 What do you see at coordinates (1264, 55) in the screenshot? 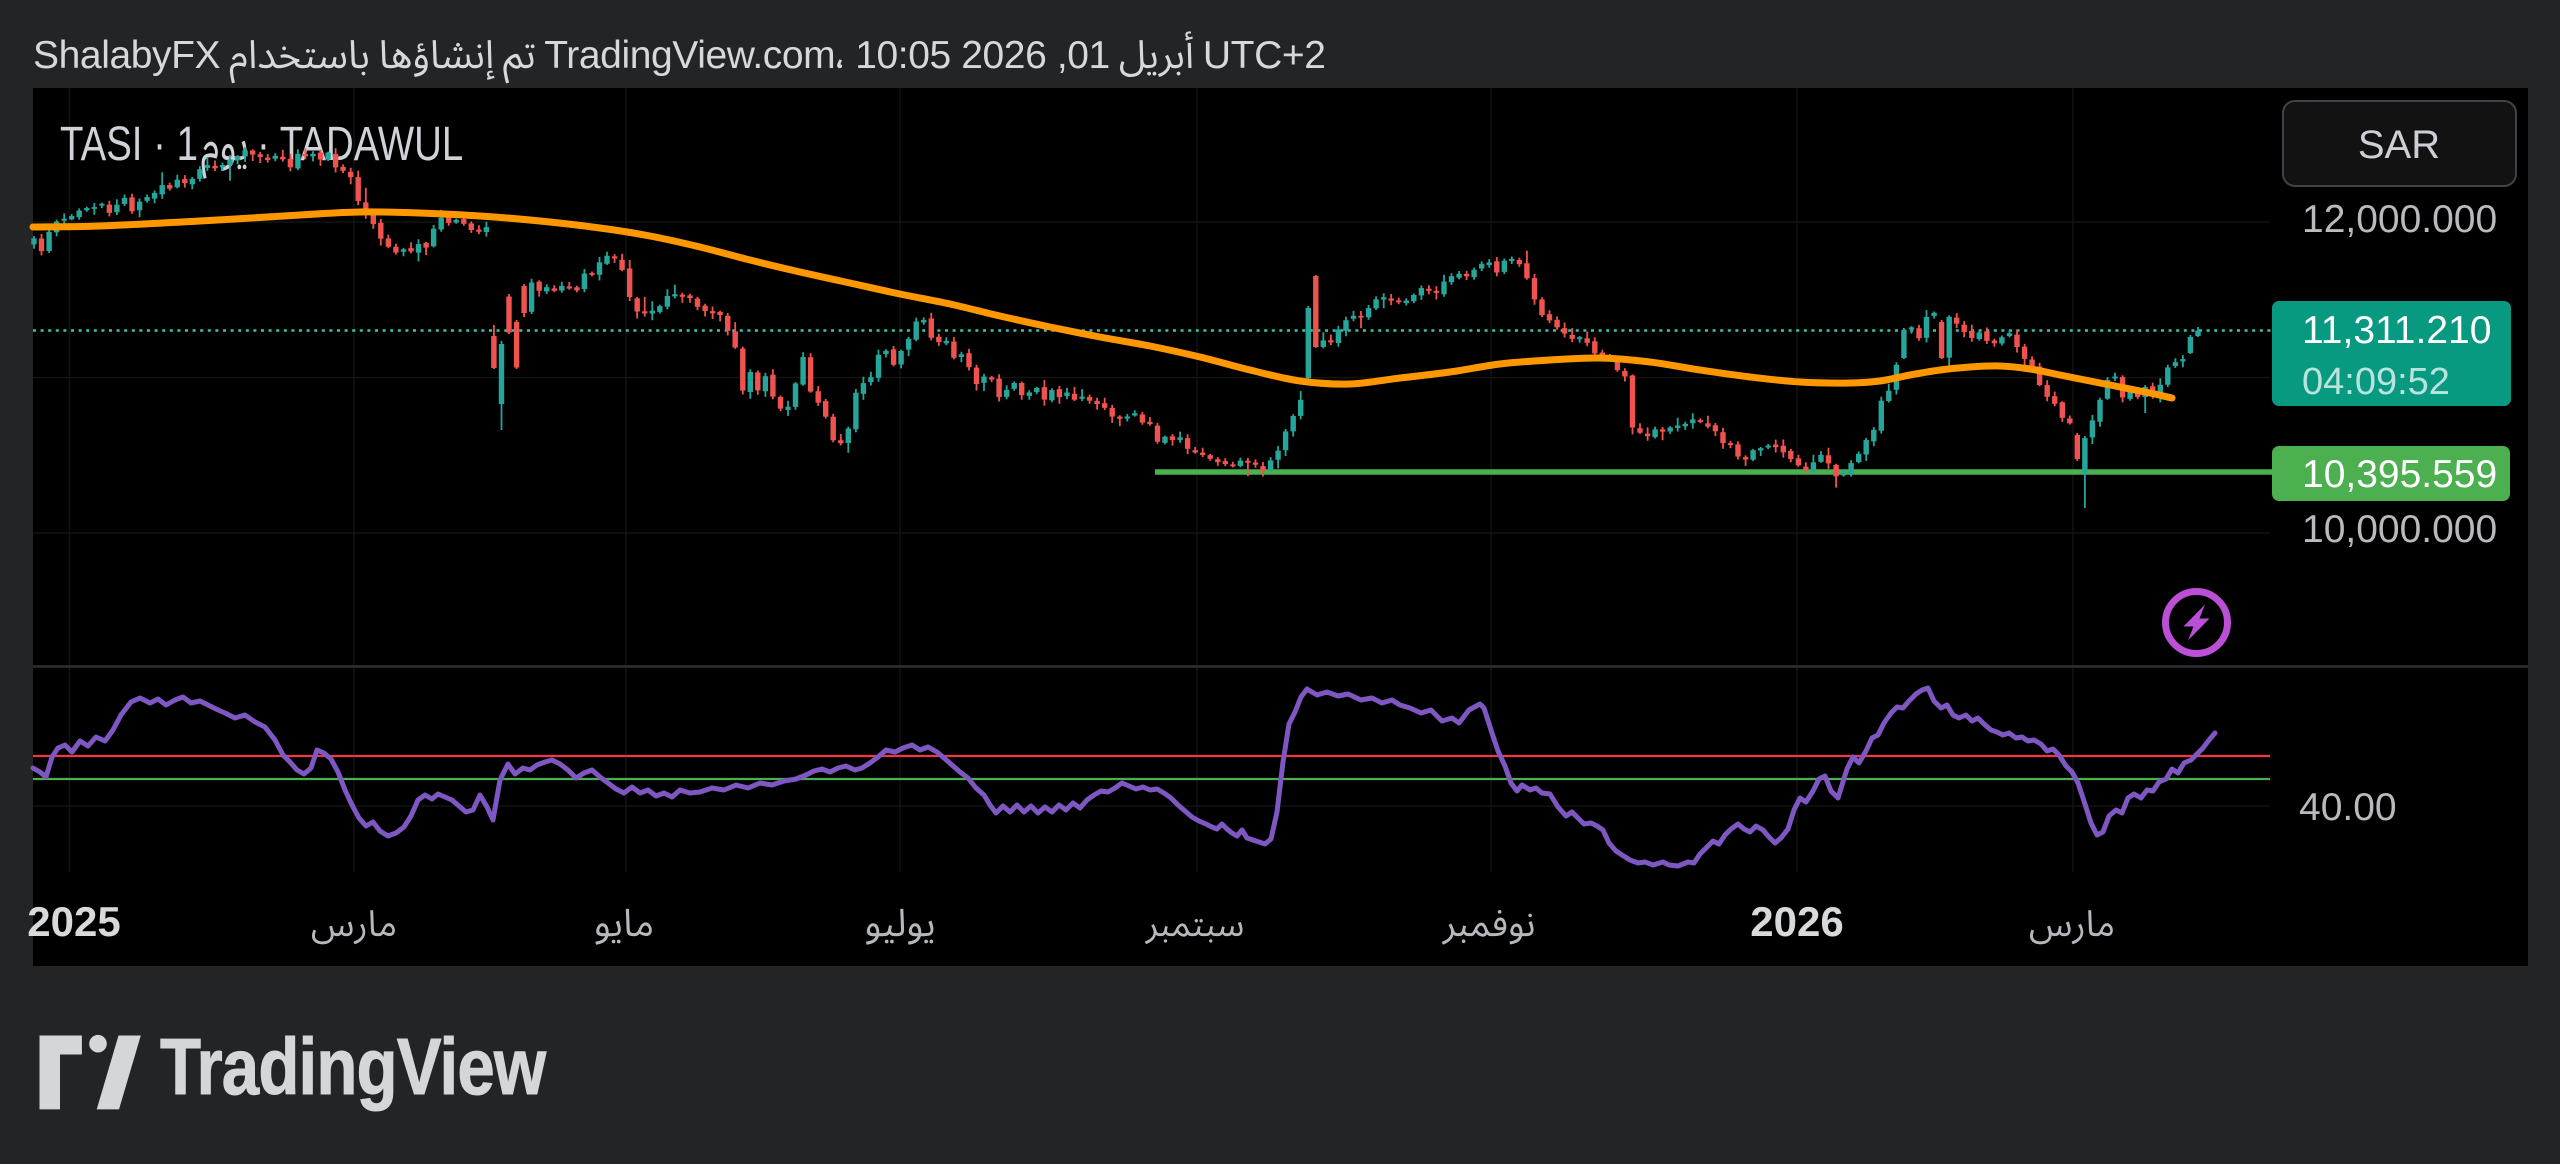
I see `svg-text: UTC+2` at bounding box center [1264, 55].